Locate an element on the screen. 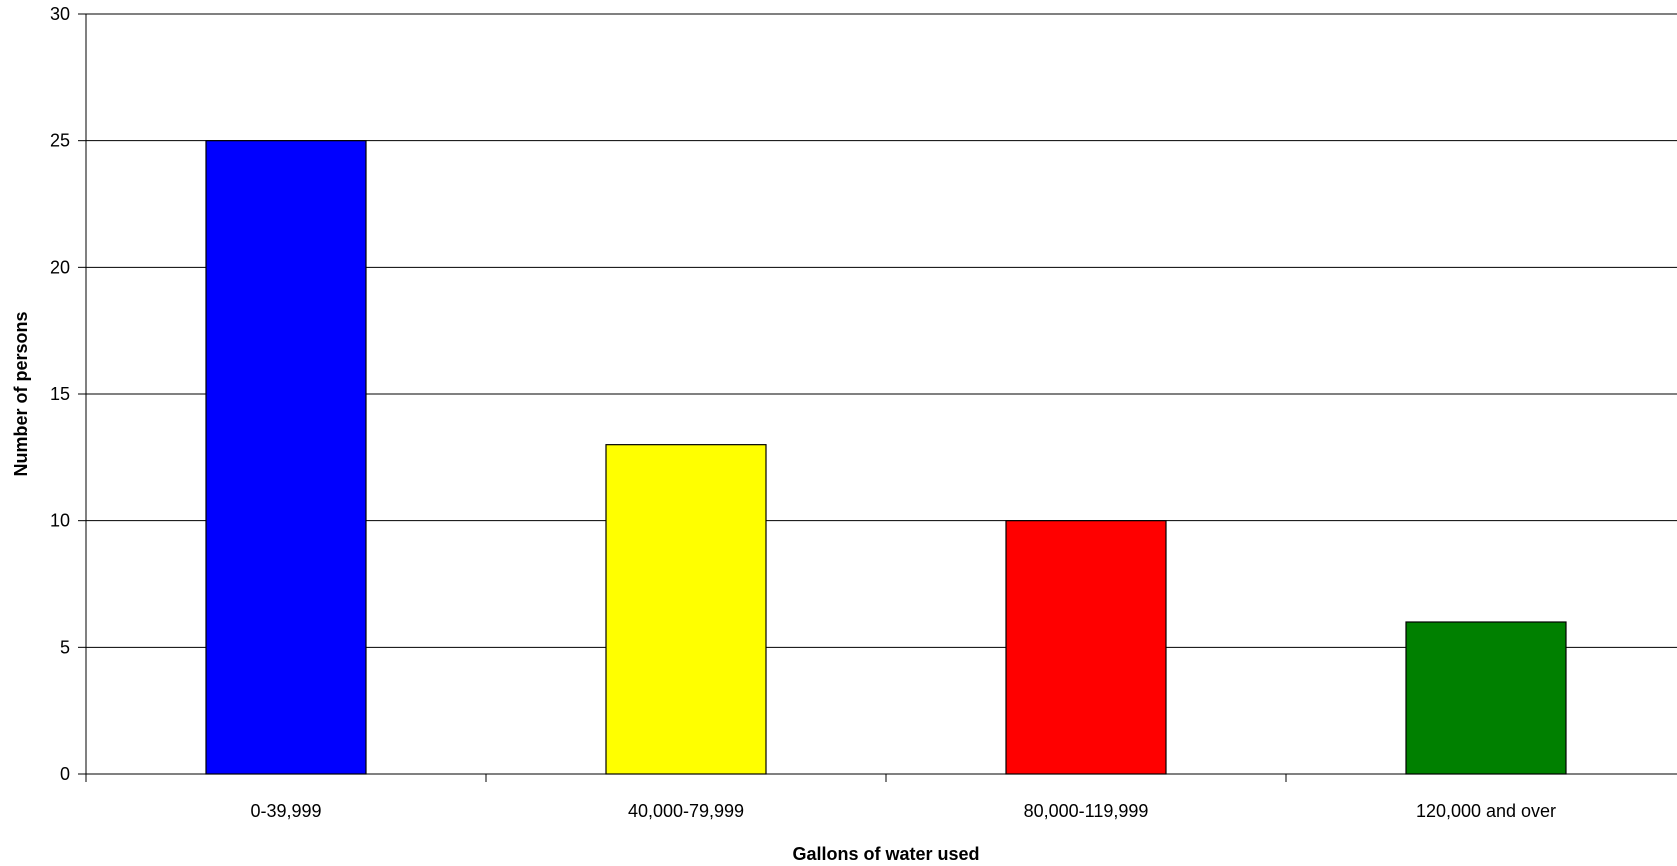  x-axis-title: Gallons of water used is located at coordinates (885, 854).